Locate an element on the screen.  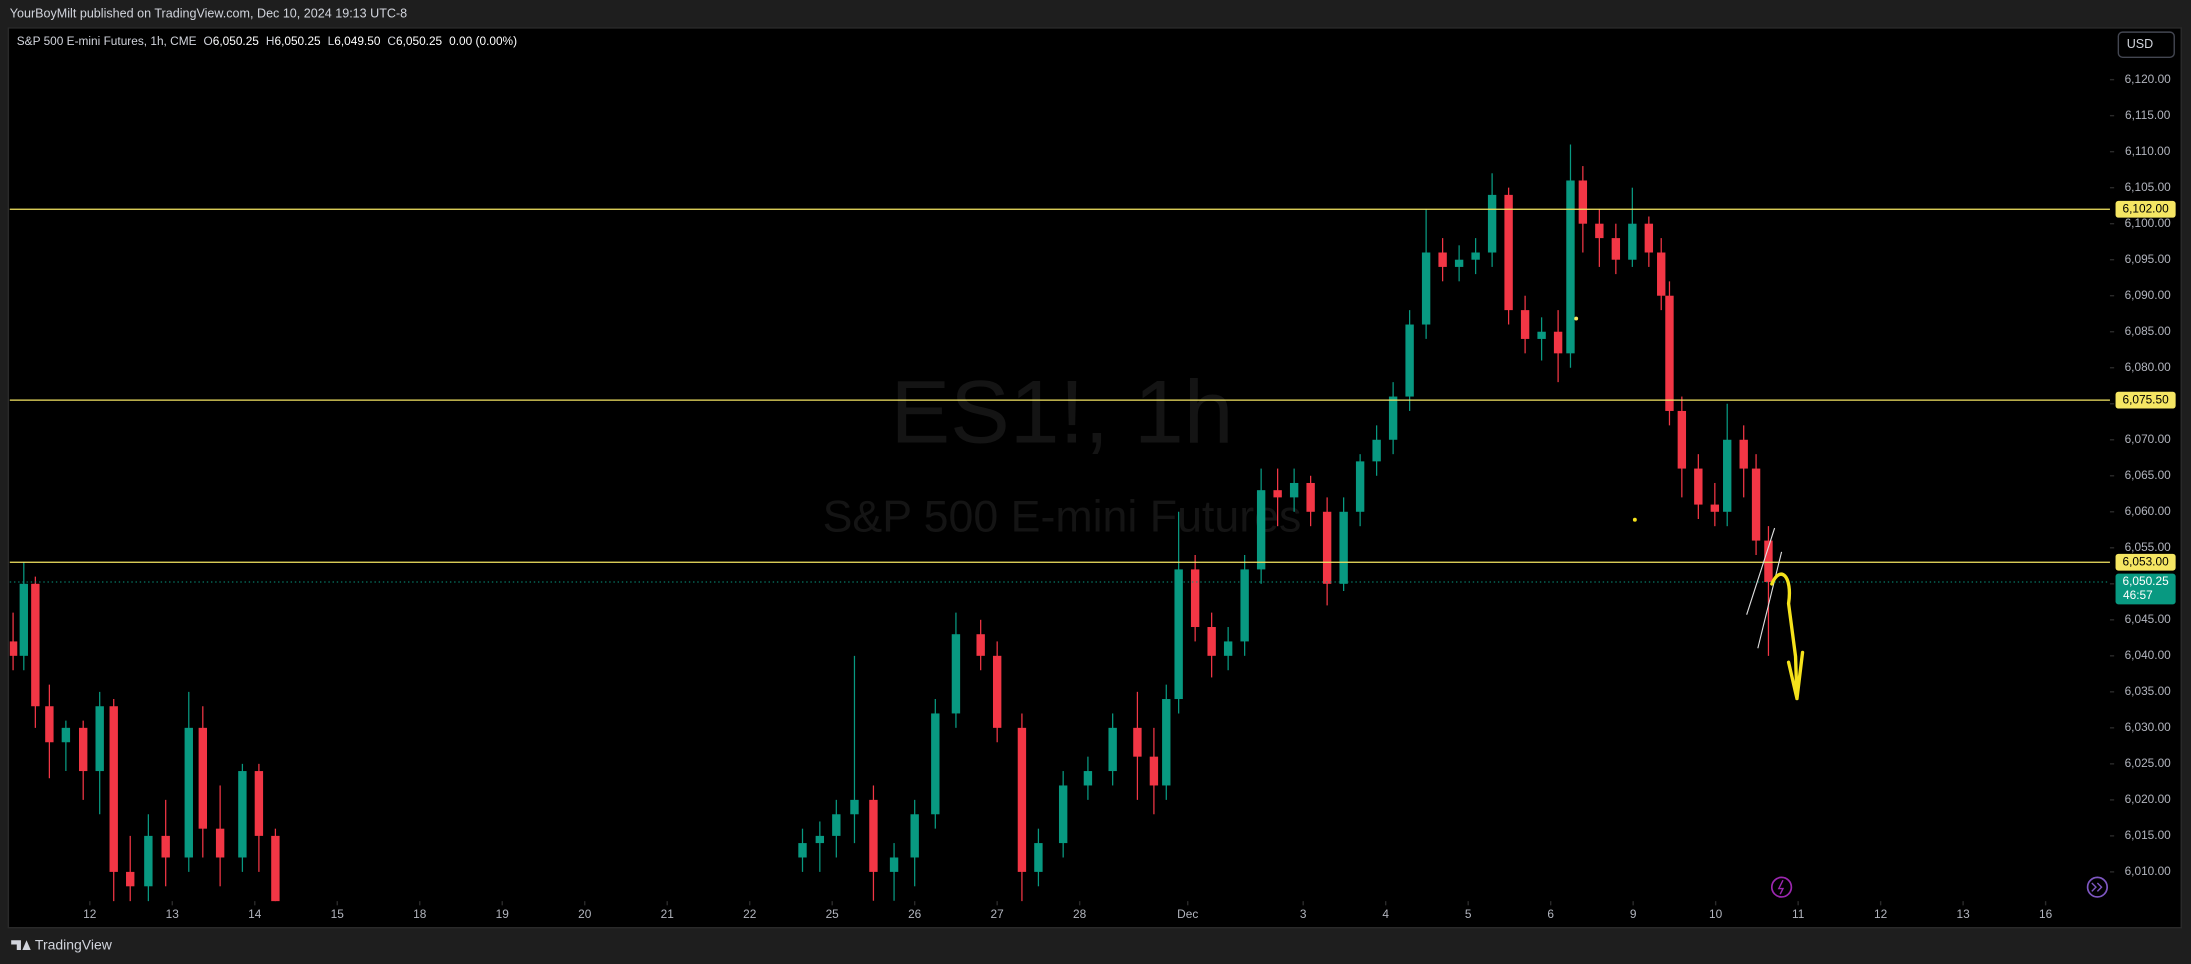
x-tick-label: 28 is located at coordinates (1080, 914).